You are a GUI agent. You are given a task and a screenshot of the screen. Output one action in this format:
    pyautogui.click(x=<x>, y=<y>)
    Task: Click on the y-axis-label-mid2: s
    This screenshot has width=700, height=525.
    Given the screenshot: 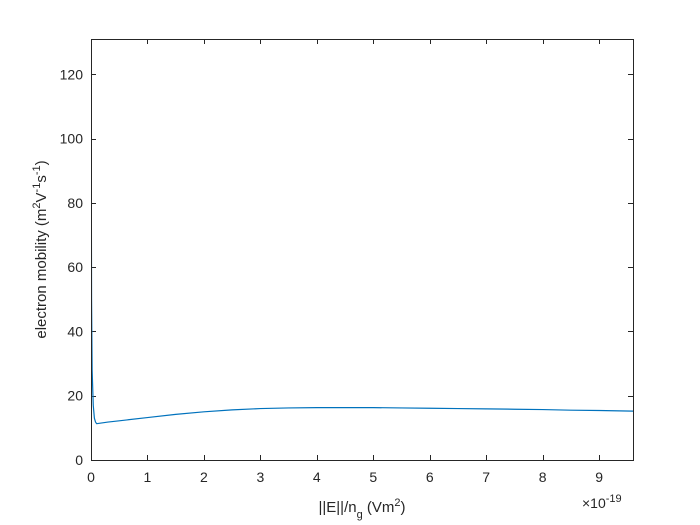 What is the action you would take?
    pyautogui.click(x=41, y=179)
    